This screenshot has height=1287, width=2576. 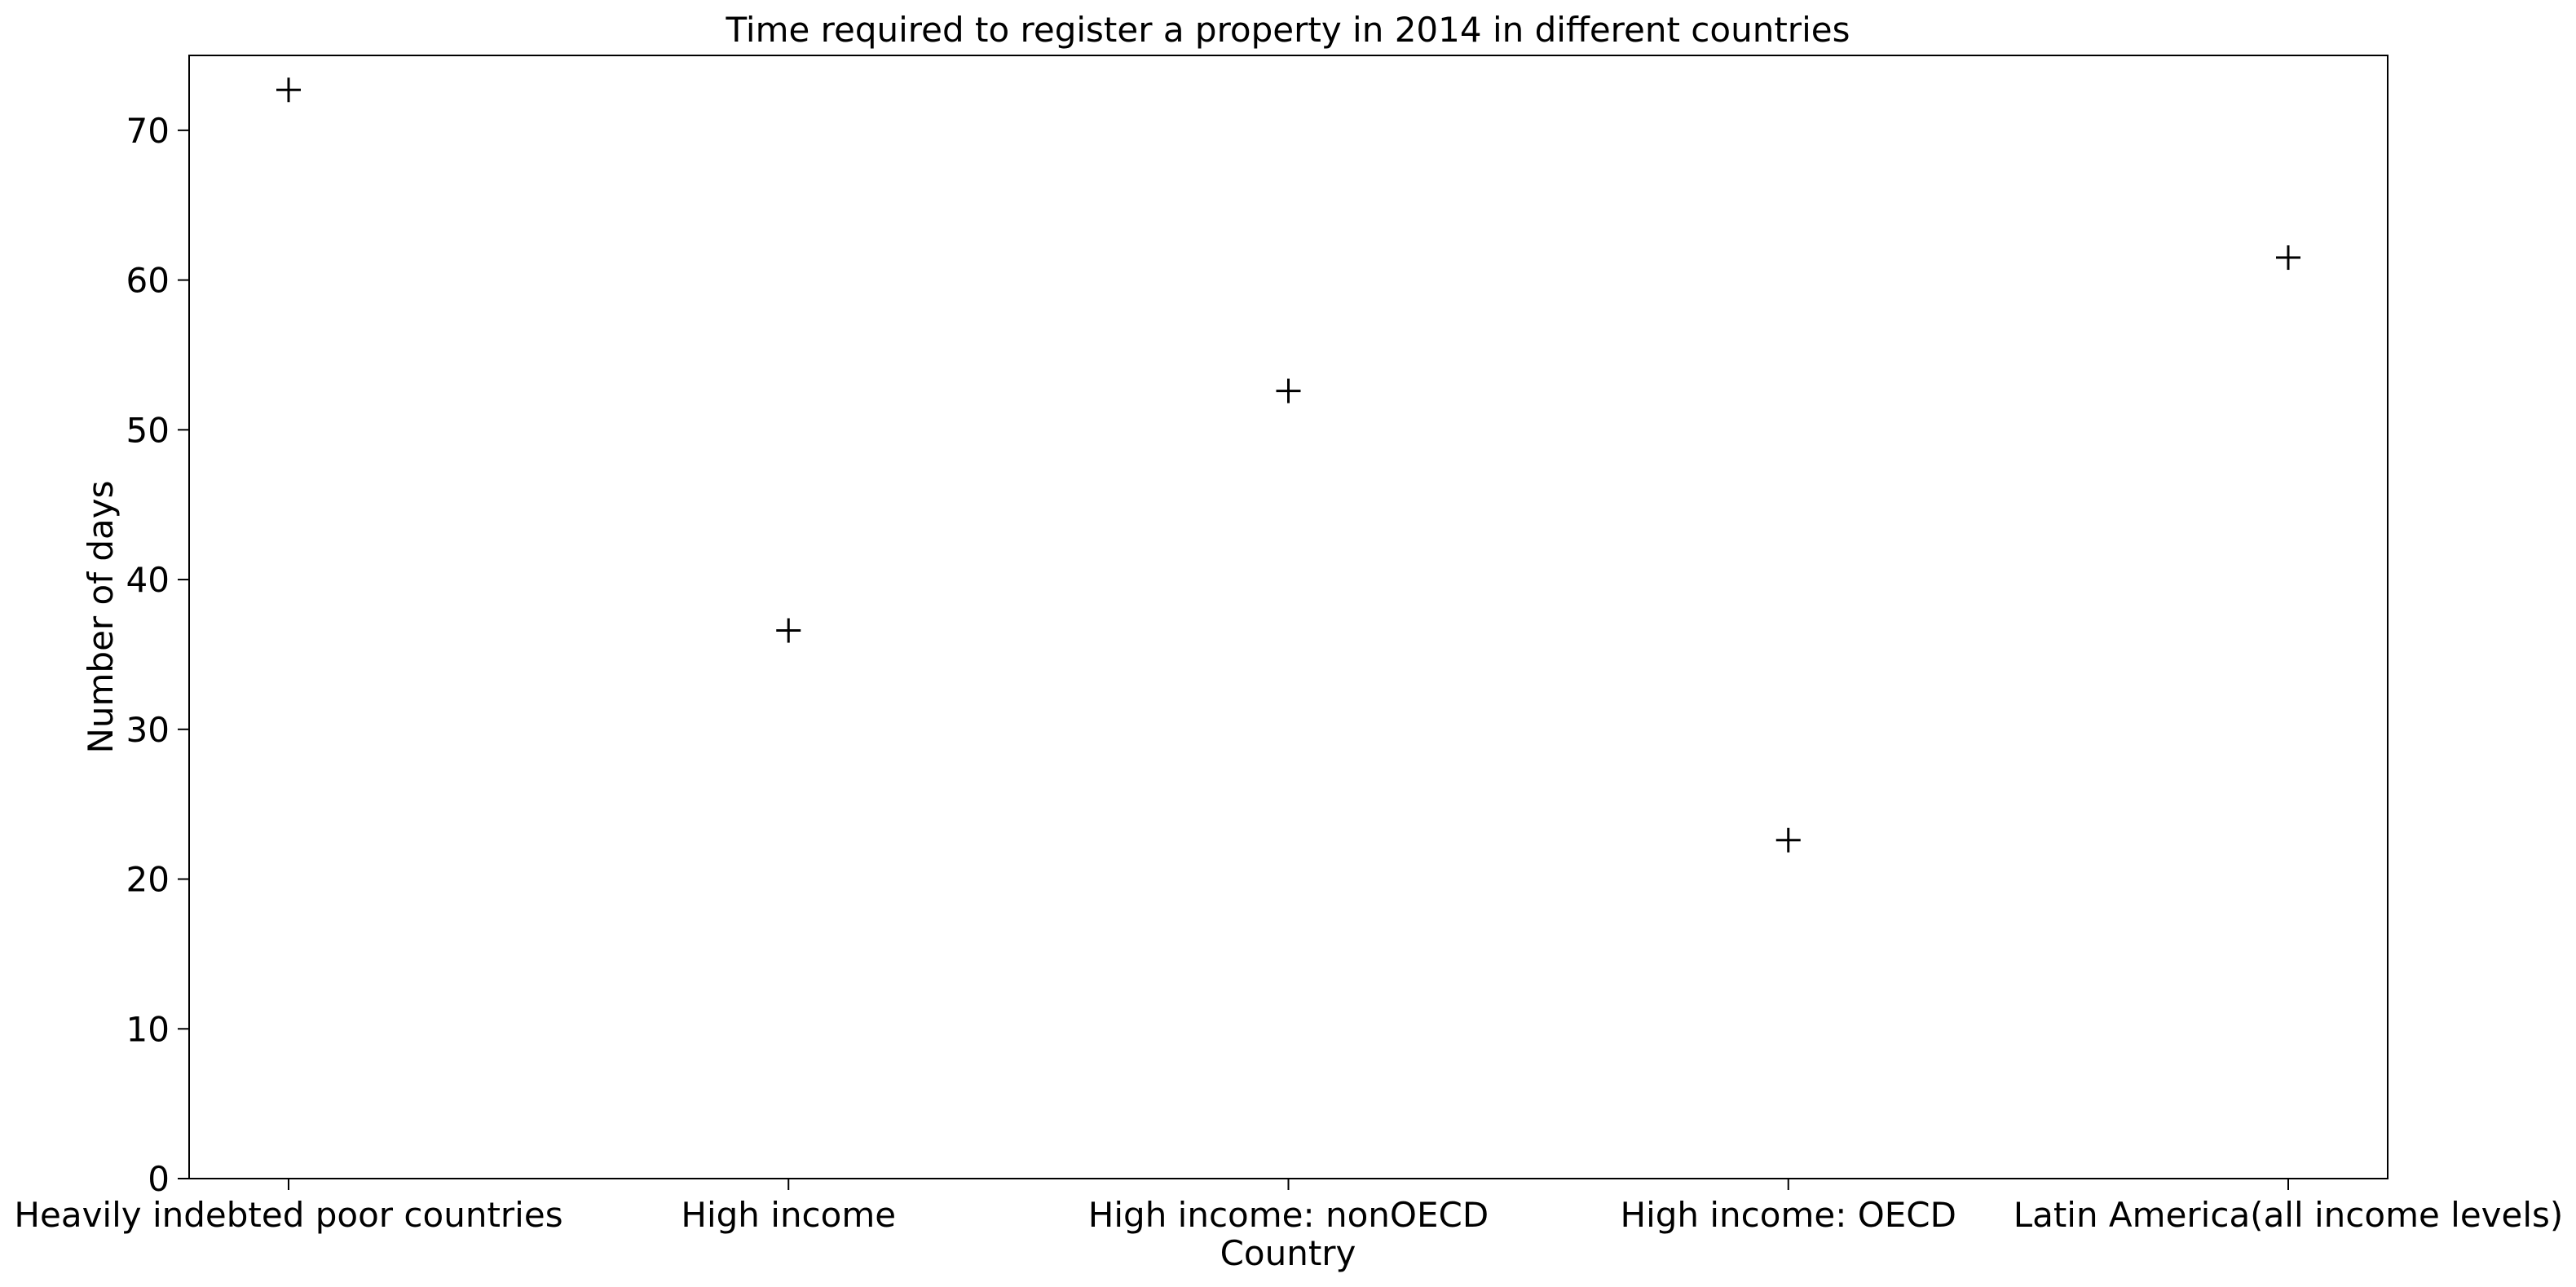 What do you see at coordinates (148, 880) in the screenshot?
I see `y-tick-label: 20` at bounding box center [148, 880].